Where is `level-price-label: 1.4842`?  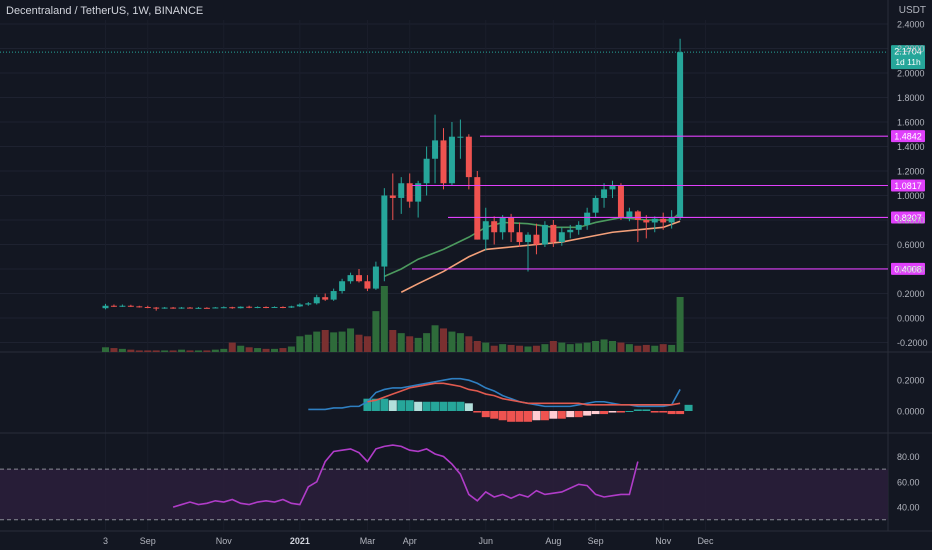
level-price-label: 1.4842 is located at coordinates (908, 137).